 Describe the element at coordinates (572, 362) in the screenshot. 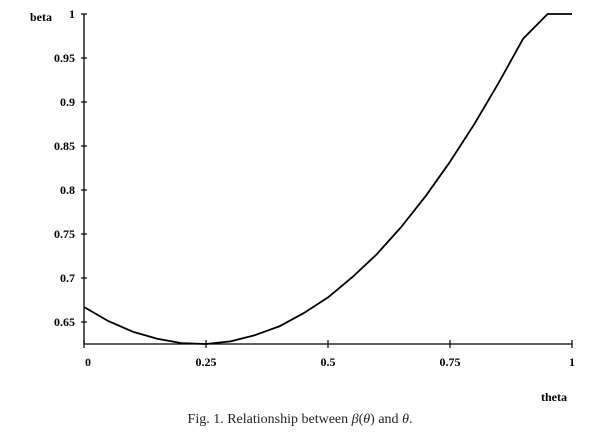

I see `x-tick-label: 1` at that location.